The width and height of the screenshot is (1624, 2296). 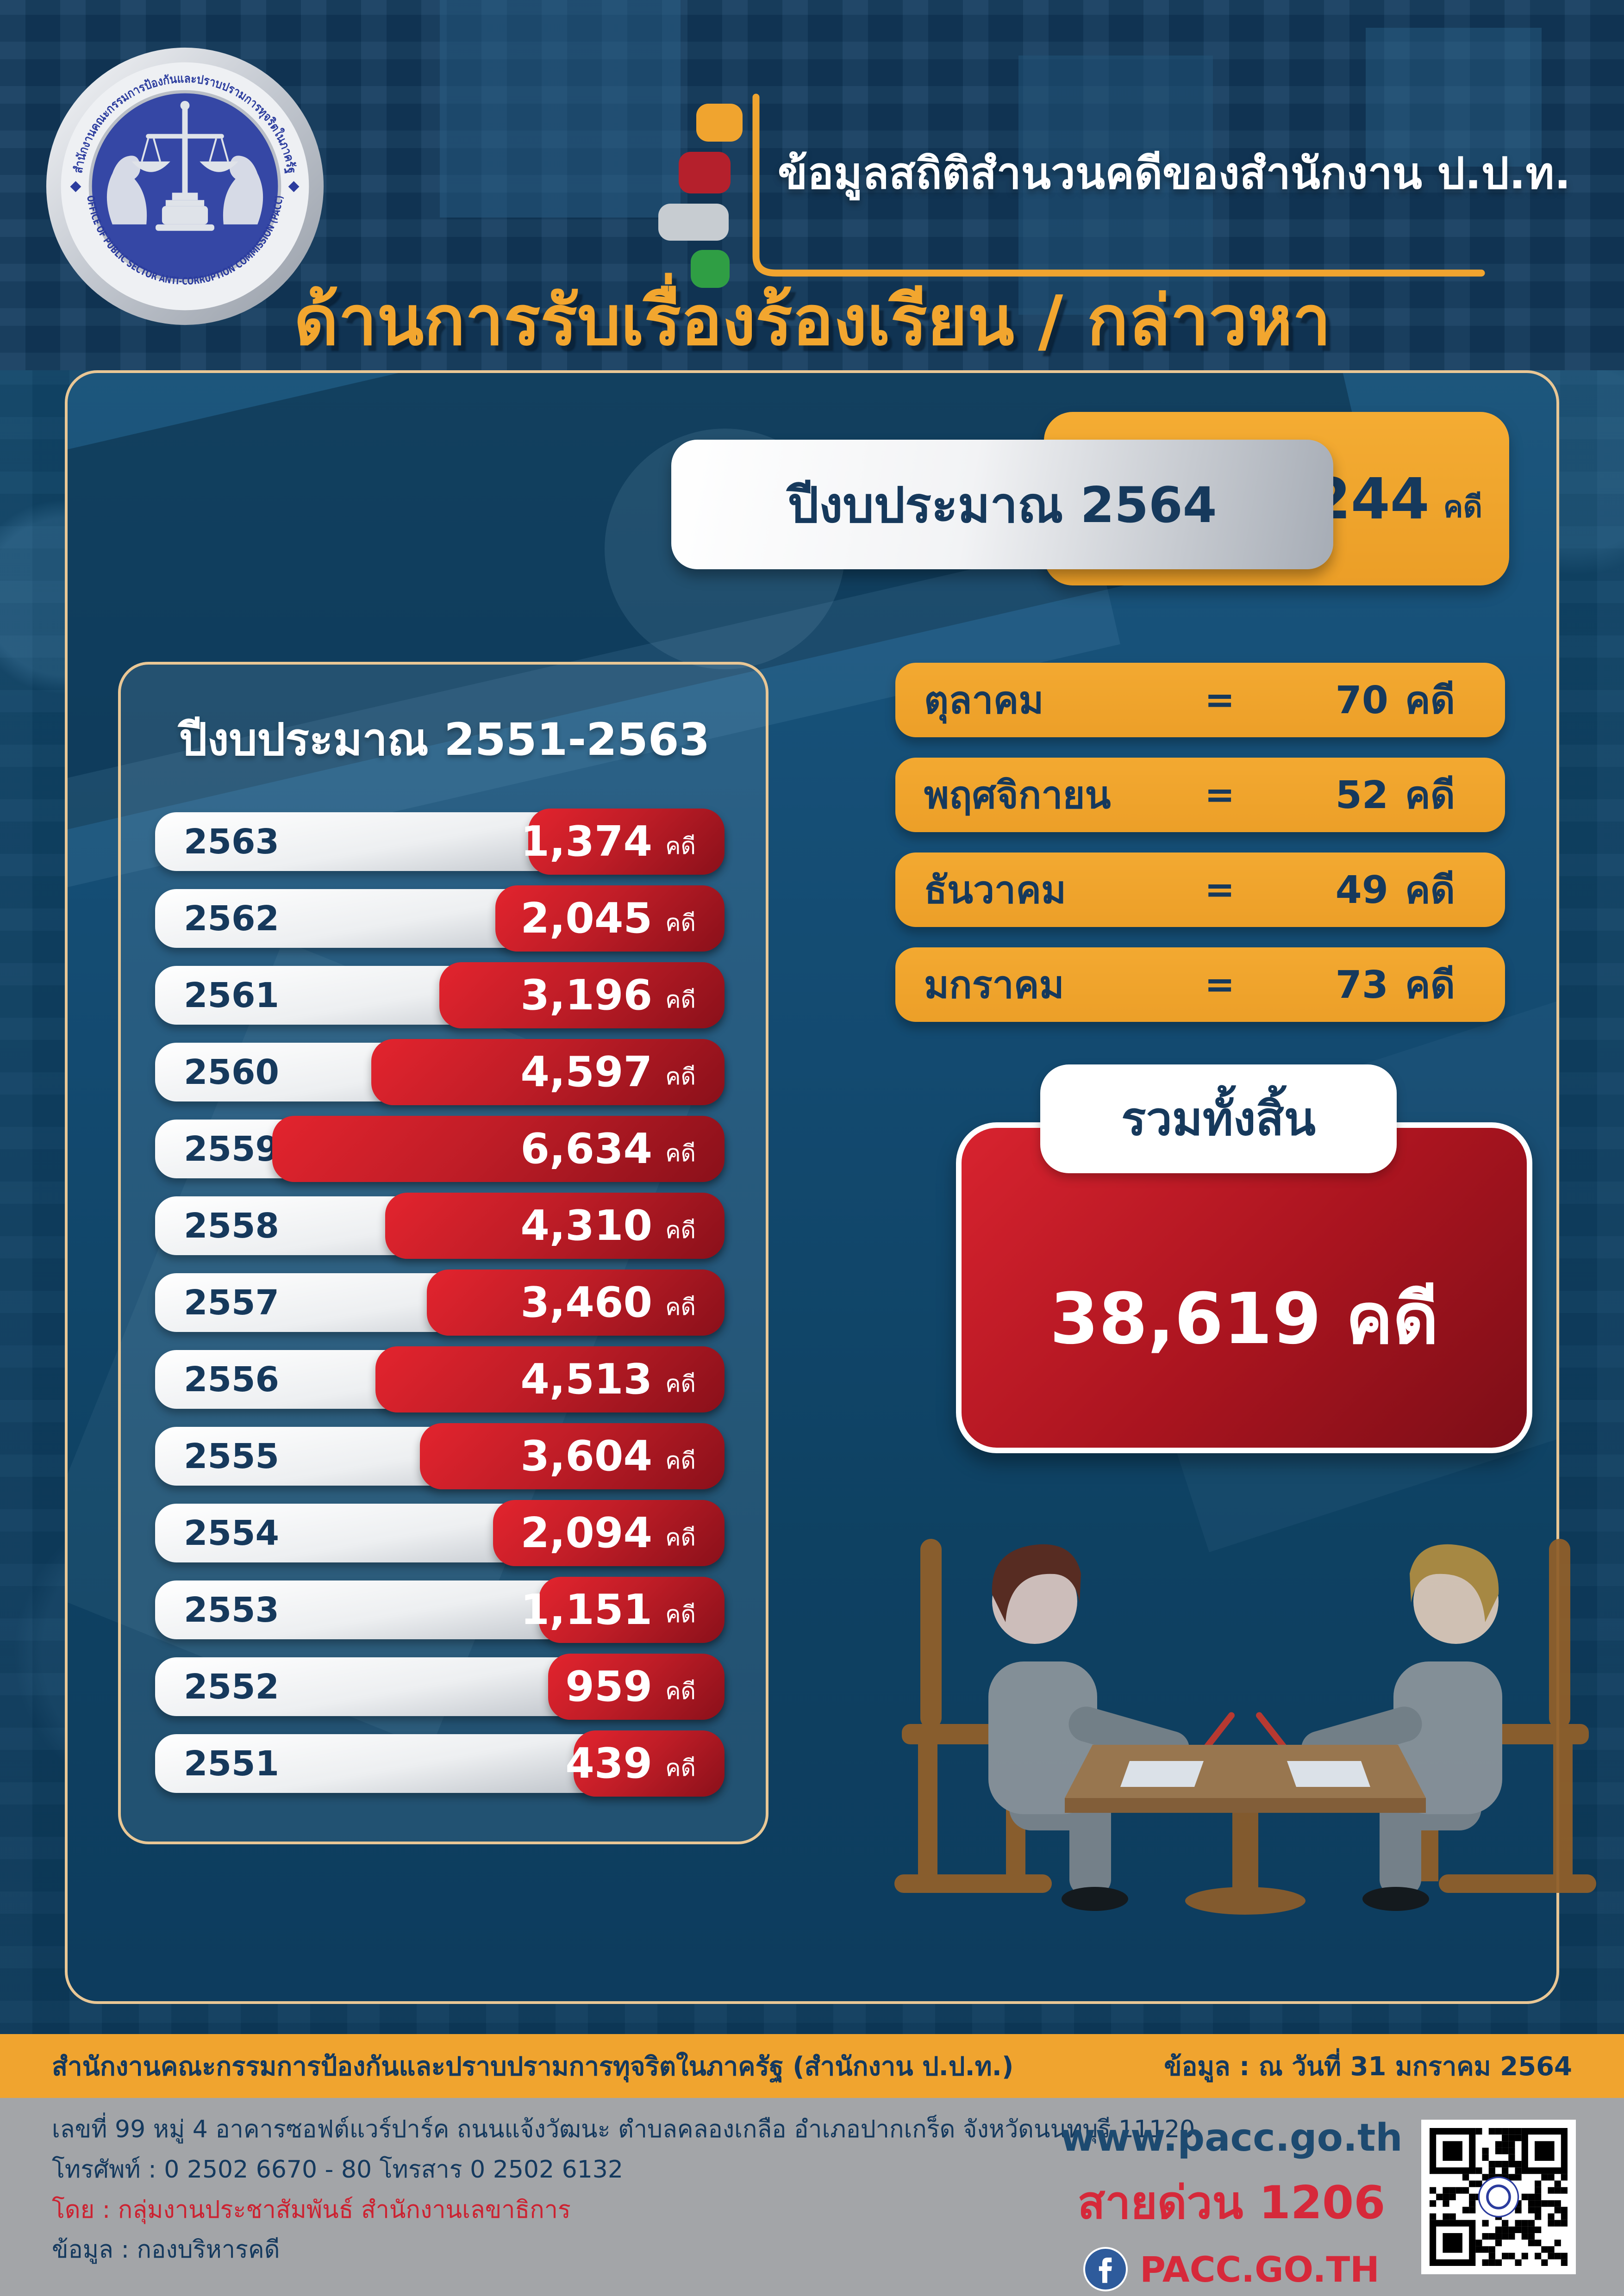 What do you see at coordinates (586, 1379) in the screenshot?
I see `case-count: 4,513` at bounding box center [586, 1379].